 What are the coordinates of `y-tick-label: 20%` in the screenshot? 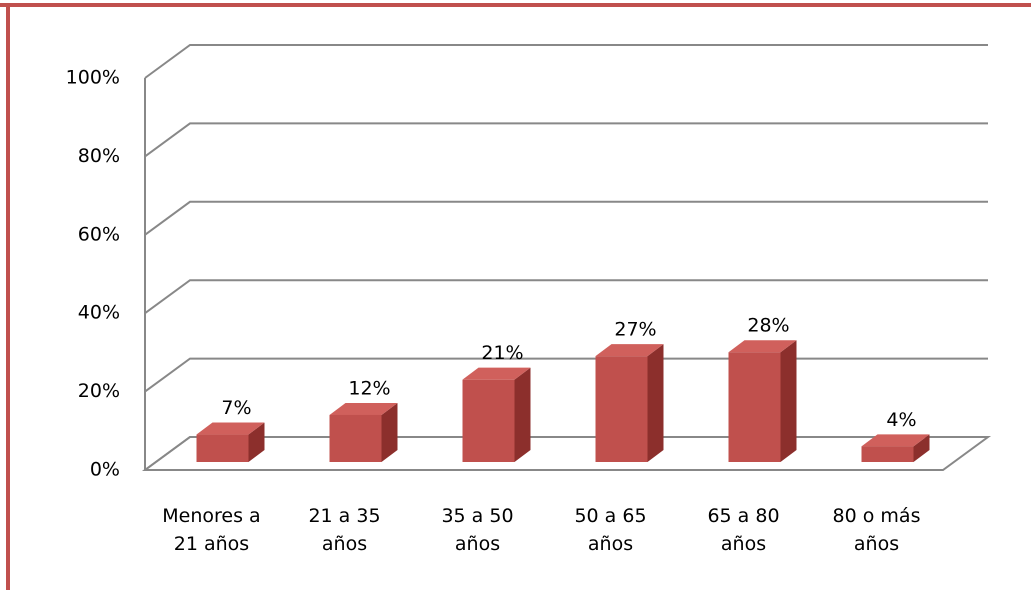 It's located at (99, 391).